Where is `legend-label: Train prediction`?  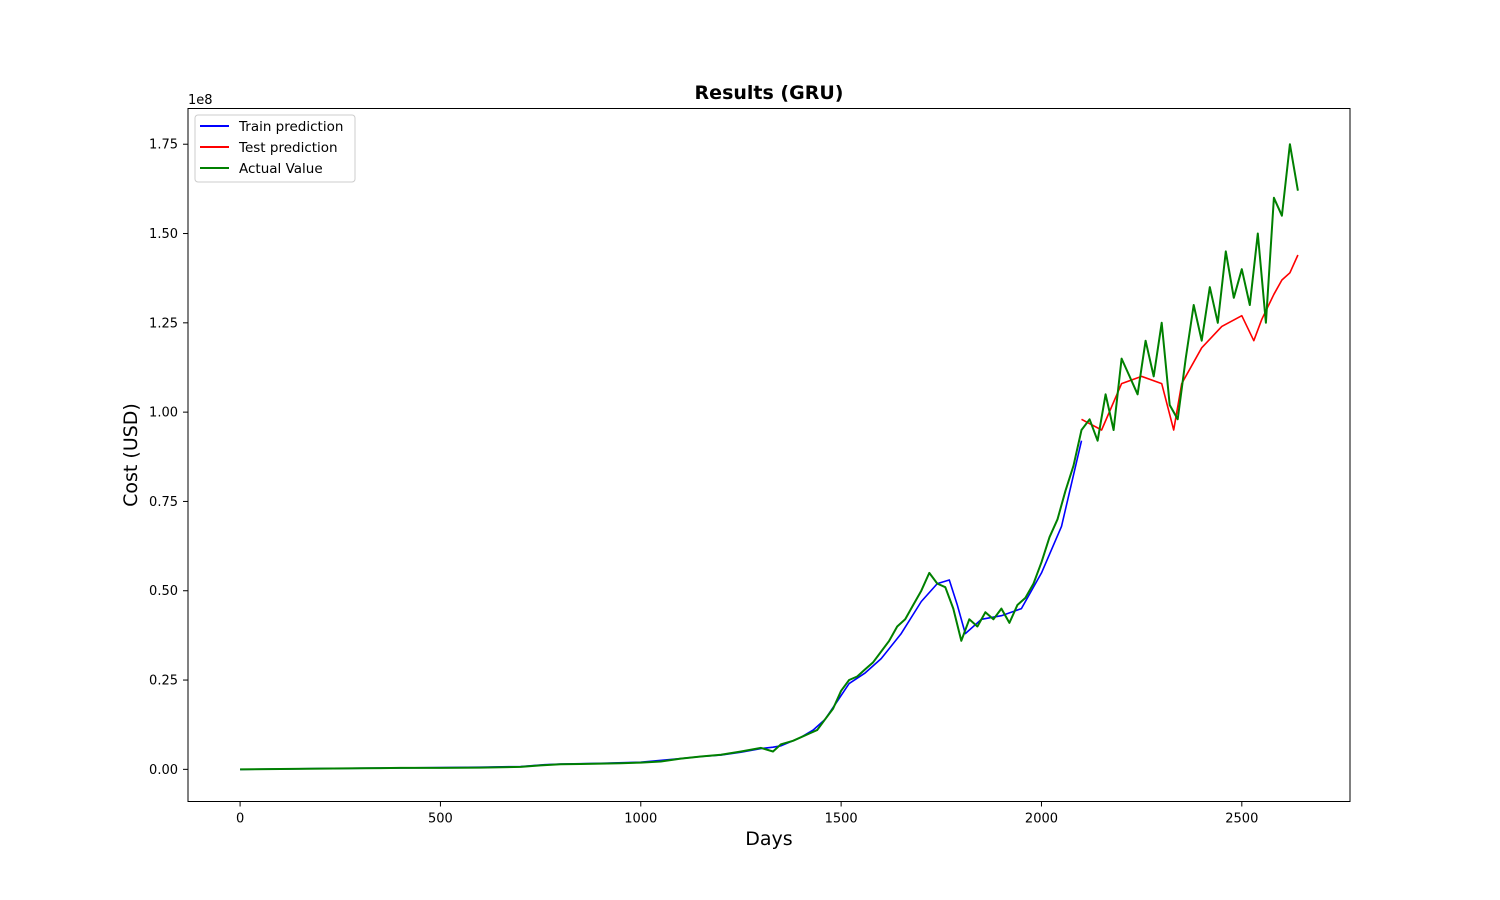 legend-label: Train prediction is located at coordinates (290, 127).